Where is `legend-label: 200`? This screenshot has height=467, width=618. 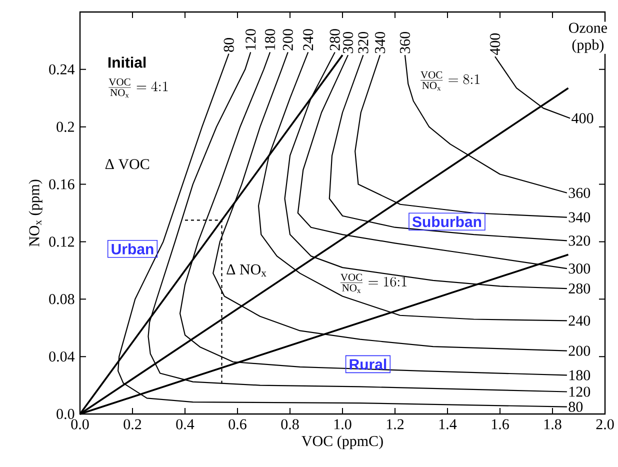
legend-label: 200 is located at coordinates (287, 39).